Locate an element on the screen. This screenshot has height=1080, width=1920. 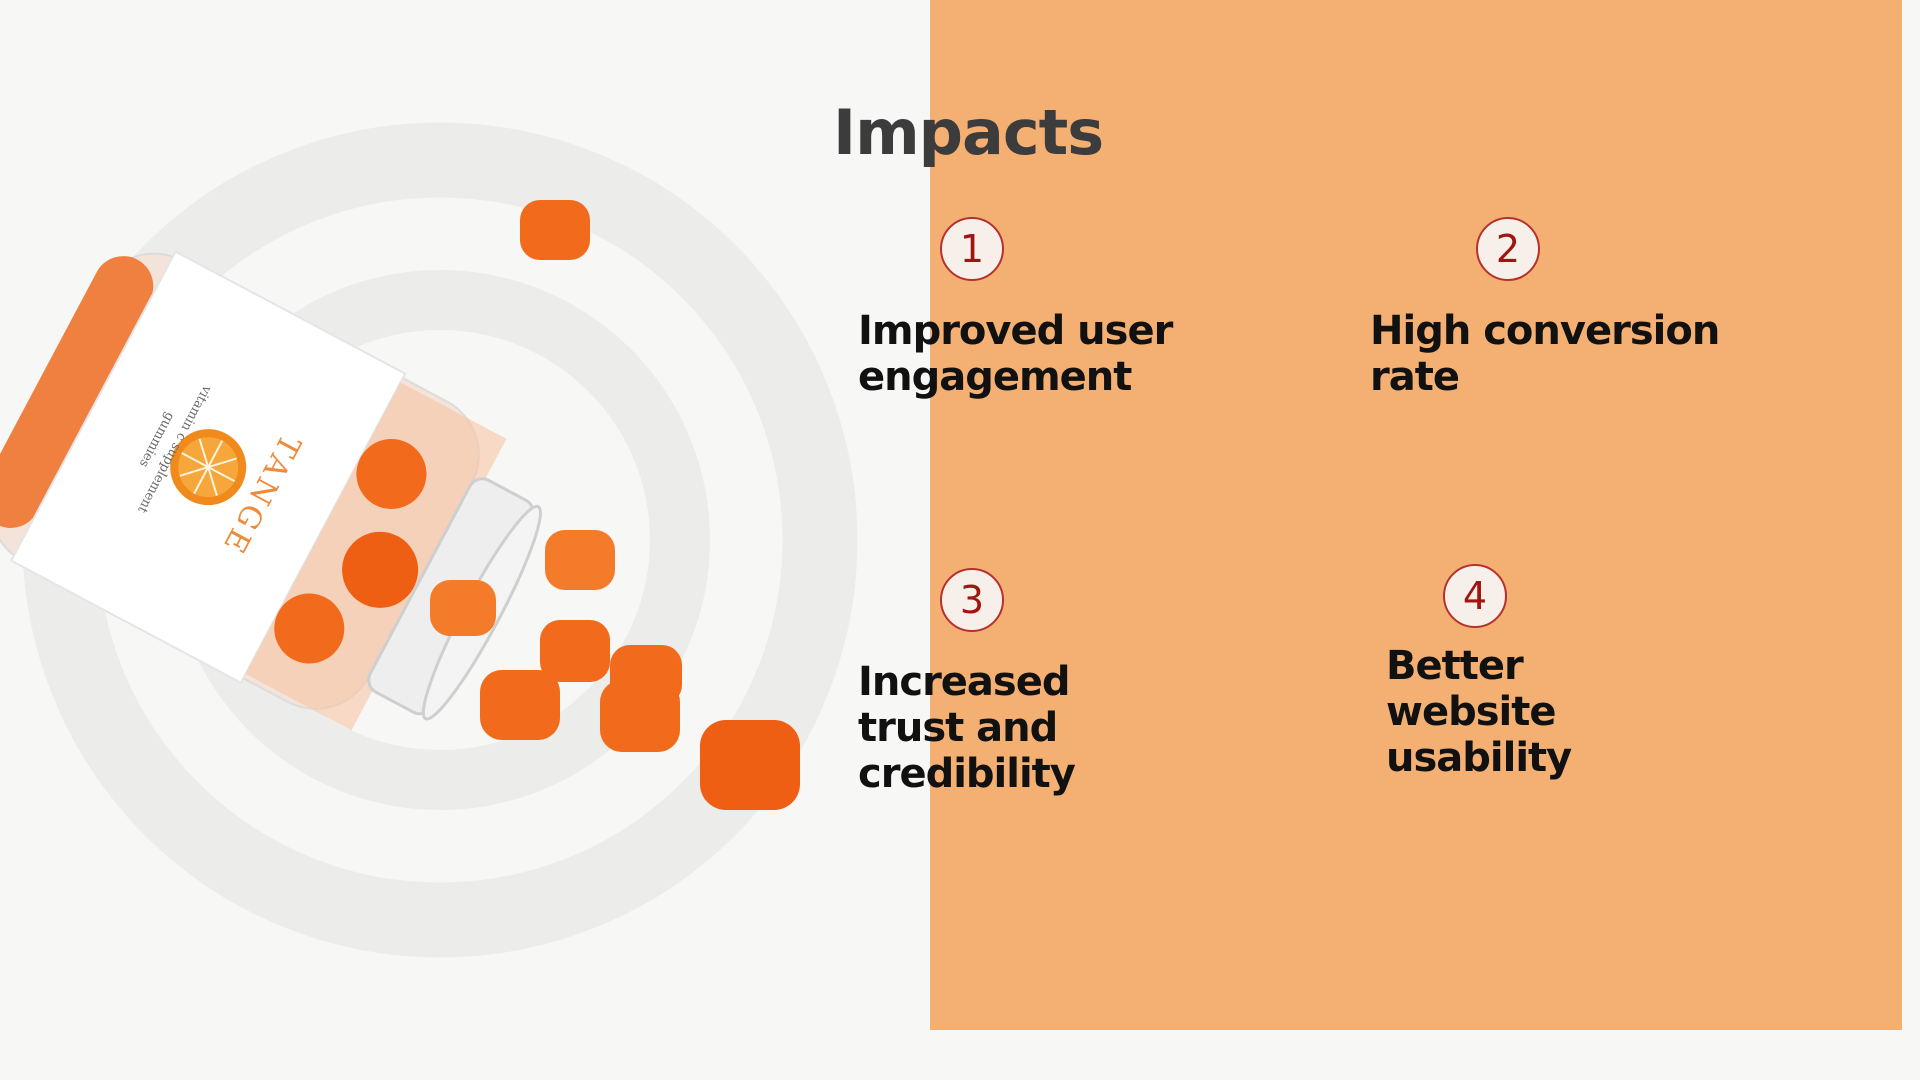
impact-item-3: Increased trust and credibility is located at coordinates (967, 728).